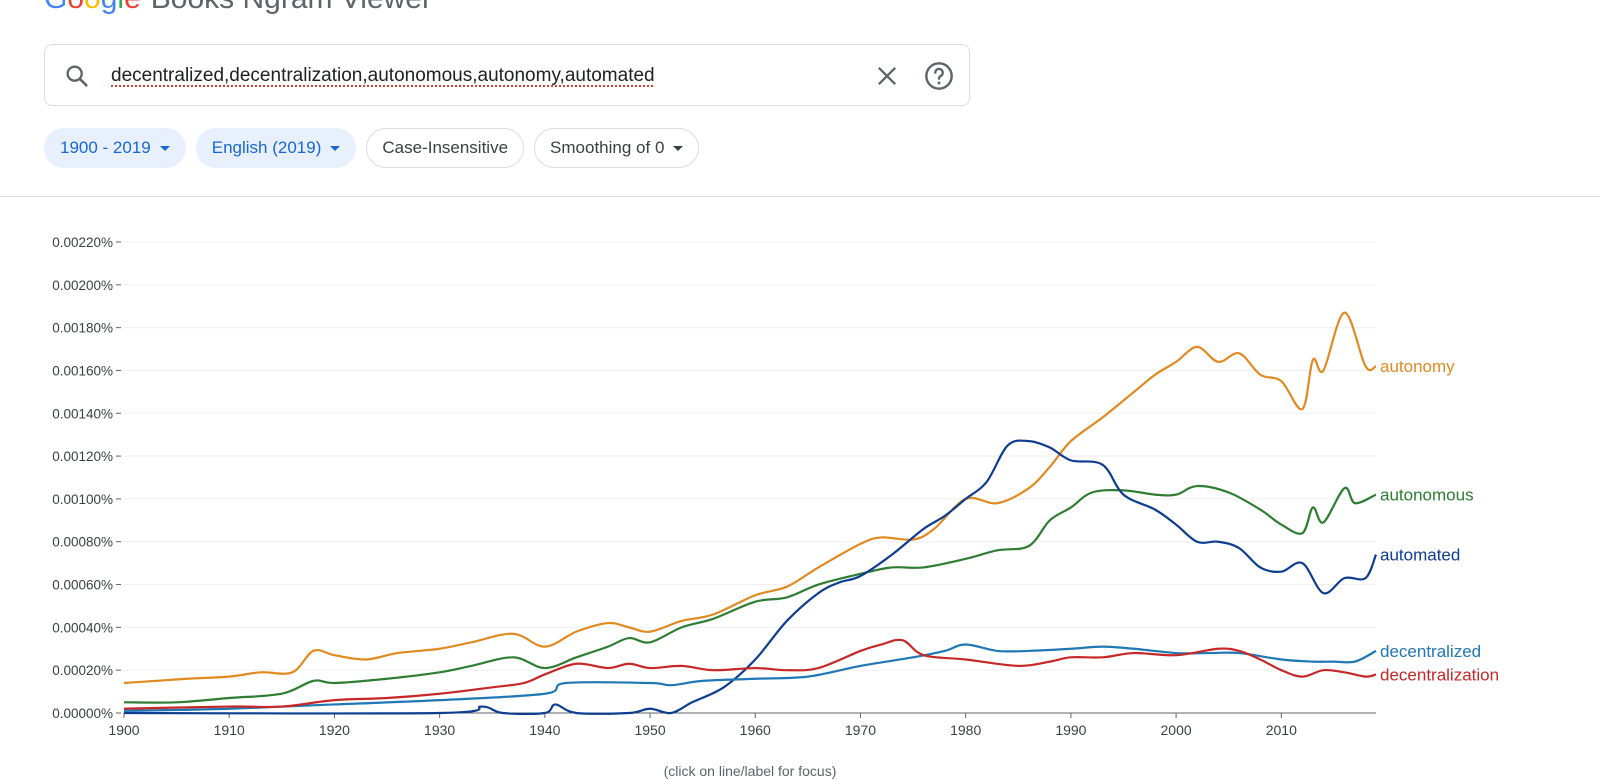 Image resolution: width=1600 pixels, height=780 pixels. What do you see at coordinates (1176, 730) in the screenshot?
I see `x-tick-label: 2000` at bounding box center [1176, 730].